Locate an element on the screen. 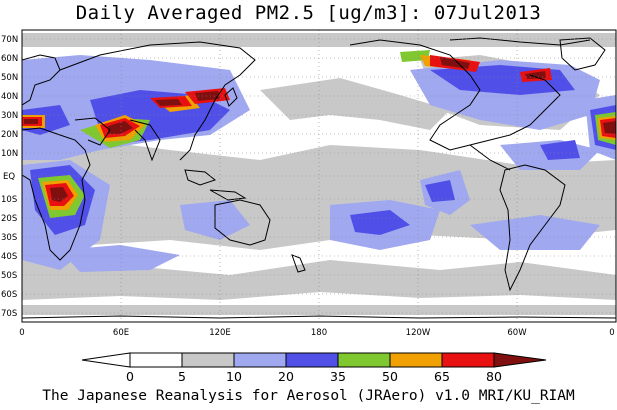  lat-tick: 10N is located at coordinates (9, 154).